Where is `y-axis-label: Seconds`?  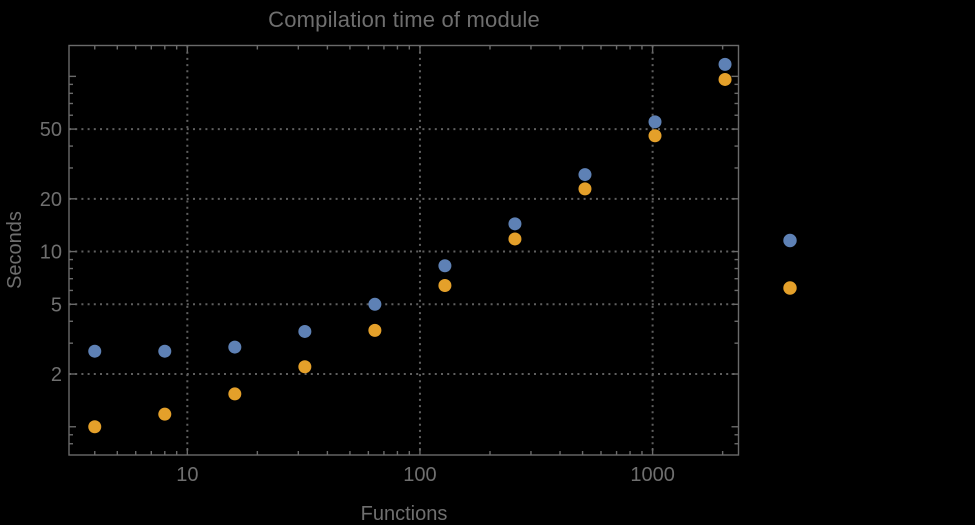
y-axis-label: Seconds is located at coordinates (15, 250).